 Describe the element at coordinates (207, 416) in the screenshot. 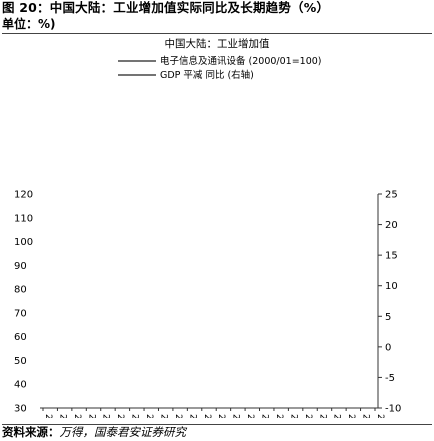

I see `x-tick-label: 2011-01` at that location.